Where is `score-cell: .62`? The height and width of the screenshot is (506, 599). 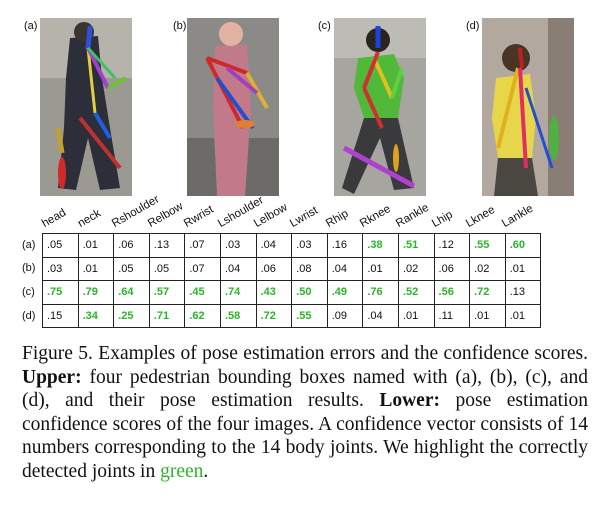
score-cell: .62 is located at coordinates (202, 315).